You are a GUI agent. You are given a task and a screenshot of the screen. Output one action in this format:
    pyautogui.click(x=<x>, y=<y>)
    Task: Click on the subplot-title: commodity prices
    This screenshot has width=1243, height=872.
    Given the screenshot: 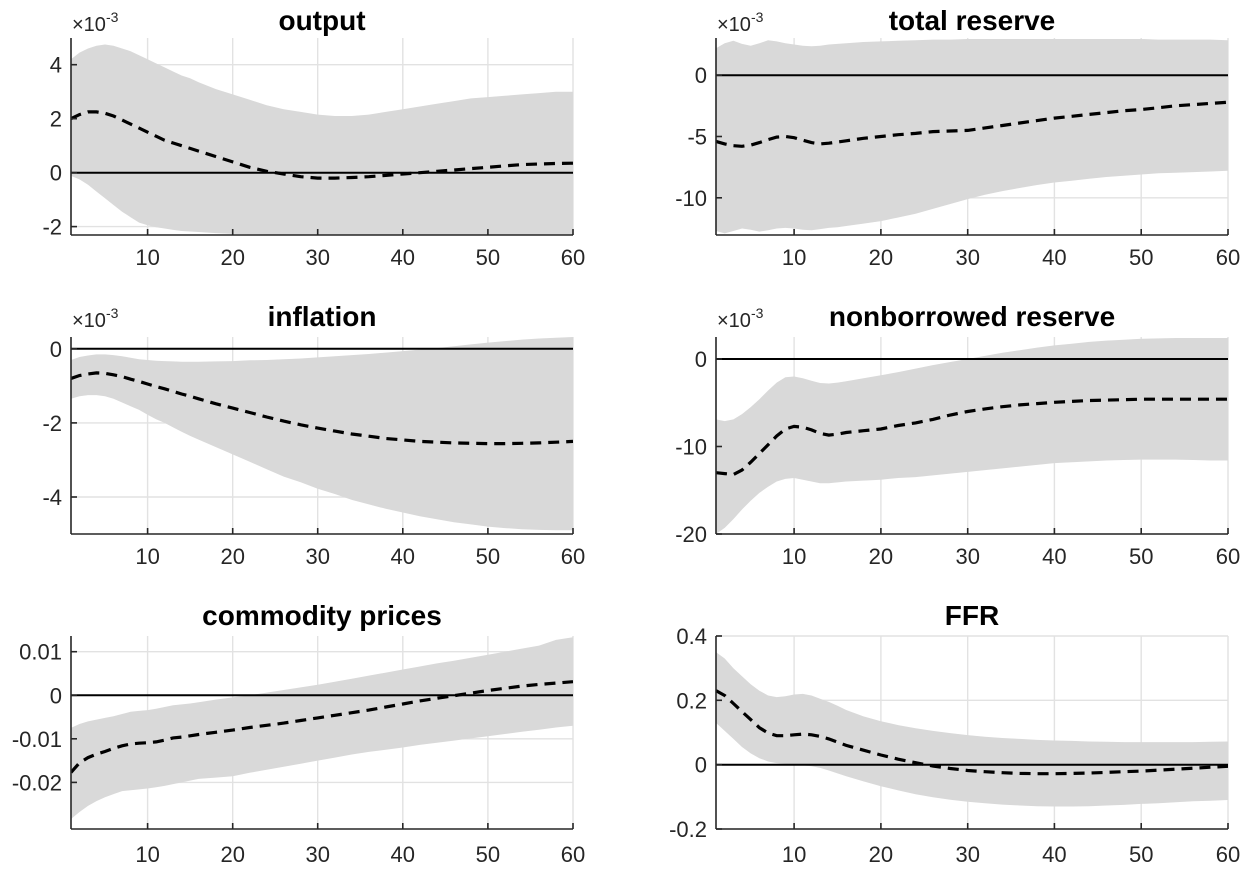 What is the action you would take?
    pyautogui.click(x=322, y=615)
    